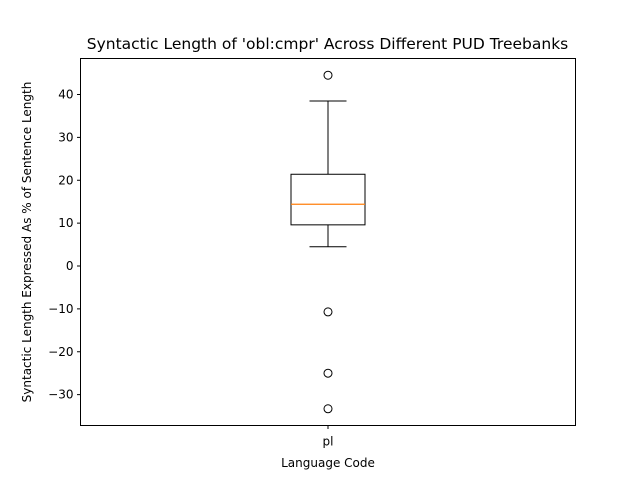 The height and width of the screenshot is (480, 640). Describe the element at coordinates (328, 199) in the screenshot. I see `iqr-box` at that location.